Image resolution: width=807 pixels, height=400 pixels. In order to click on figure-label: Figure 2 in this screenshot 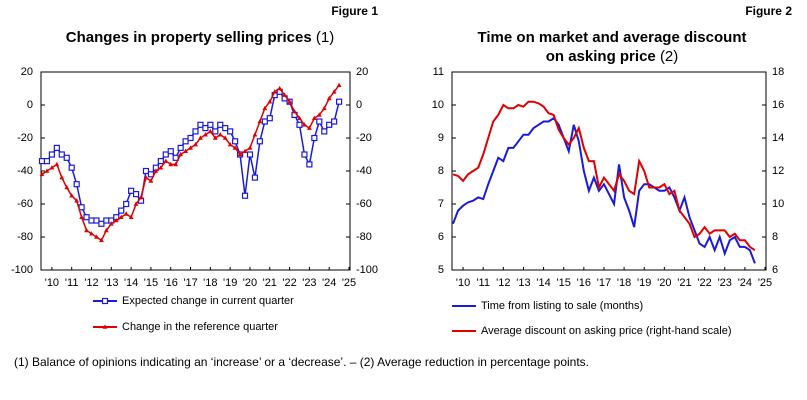, I will do `click(768, 11)`.